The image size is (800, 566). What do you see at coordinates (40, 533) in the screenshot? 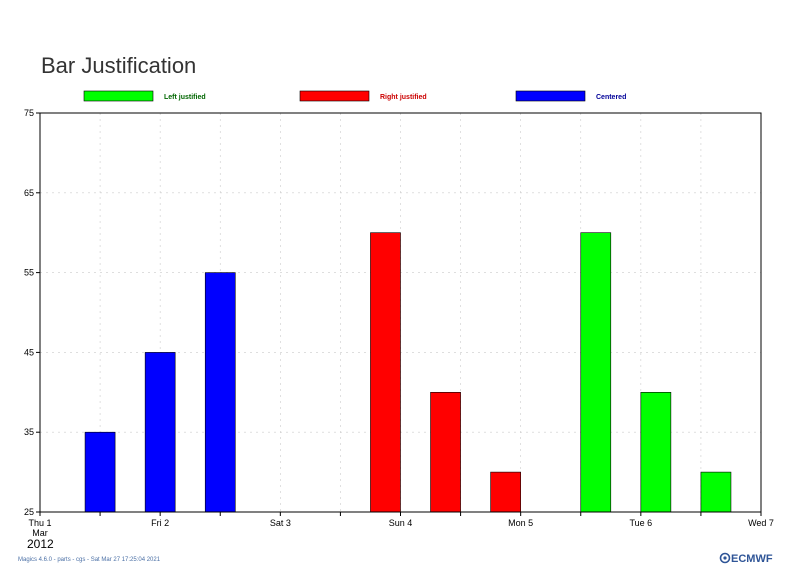
I see `x-tick-sublabel: Mar` at bounding box center [40, 533].